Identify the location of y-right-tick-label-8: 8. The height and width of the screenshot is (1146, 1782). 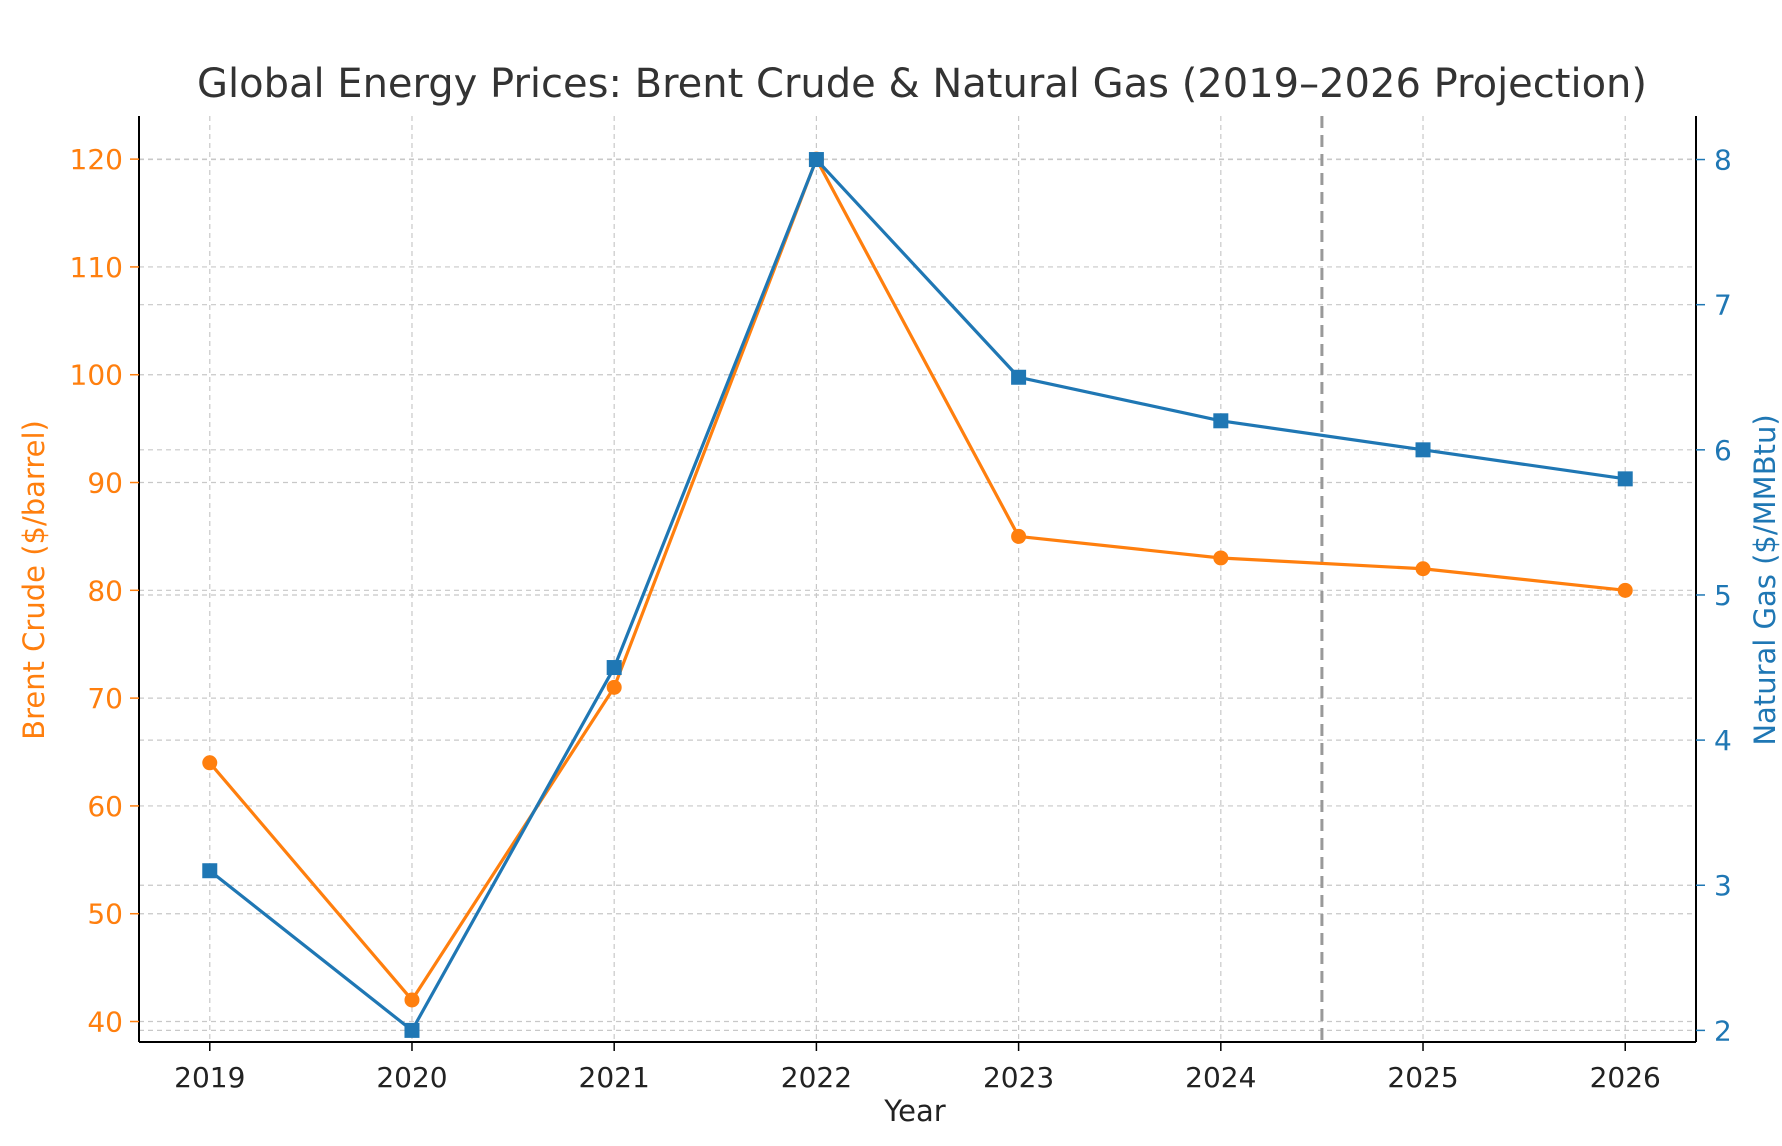
(1723, 160).